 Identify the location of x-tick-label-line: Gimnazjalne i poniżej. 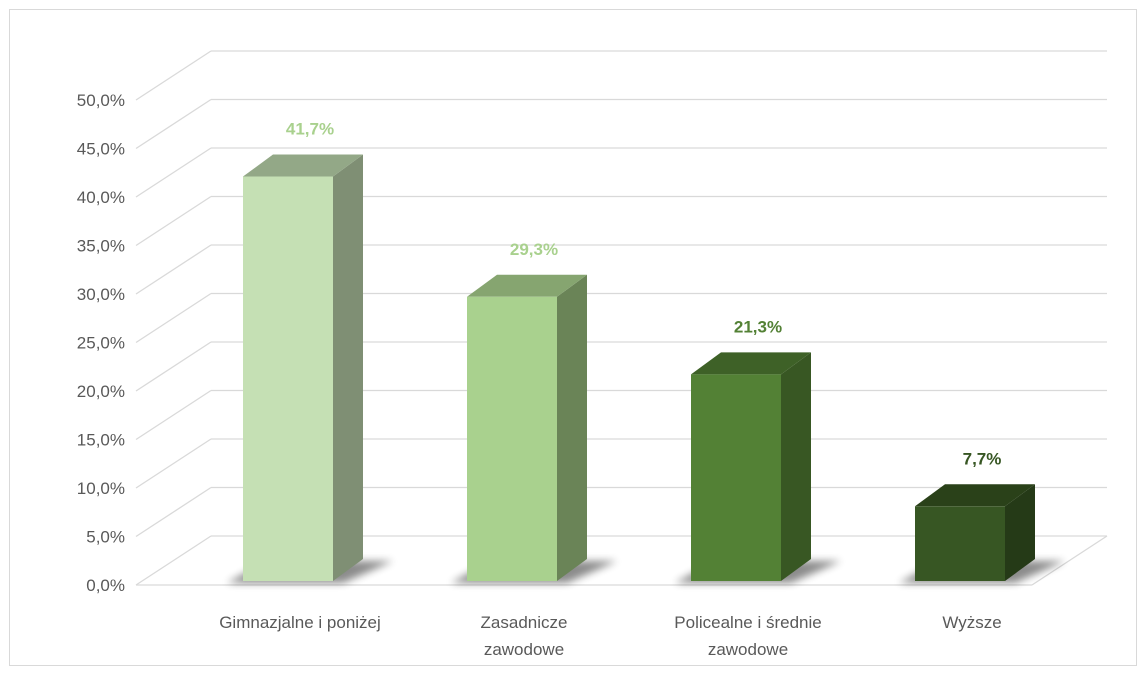
(300, 622).